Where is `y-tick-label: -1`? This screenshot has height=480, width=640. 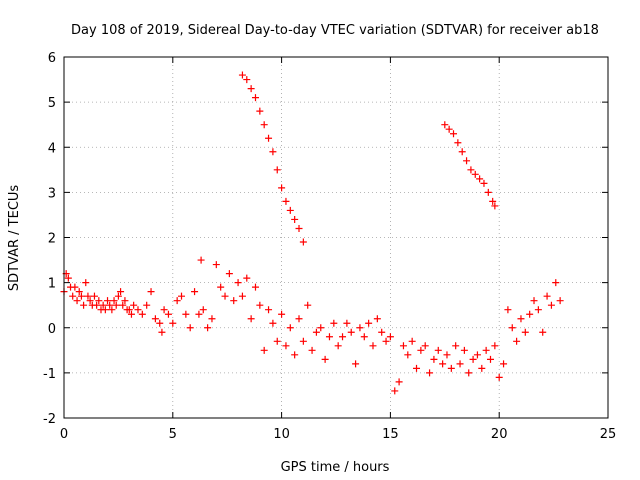 y-tick-label: -1 is located at coordinates (49, 374).